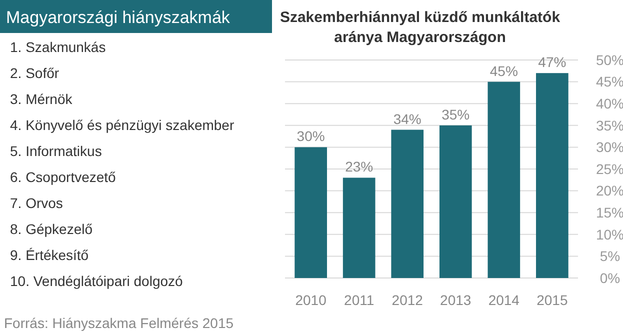  What do you see at coordinates (56, 151) in the screenshot?
I see `text: 5. Informatikus` at bounding box center [56, 151].